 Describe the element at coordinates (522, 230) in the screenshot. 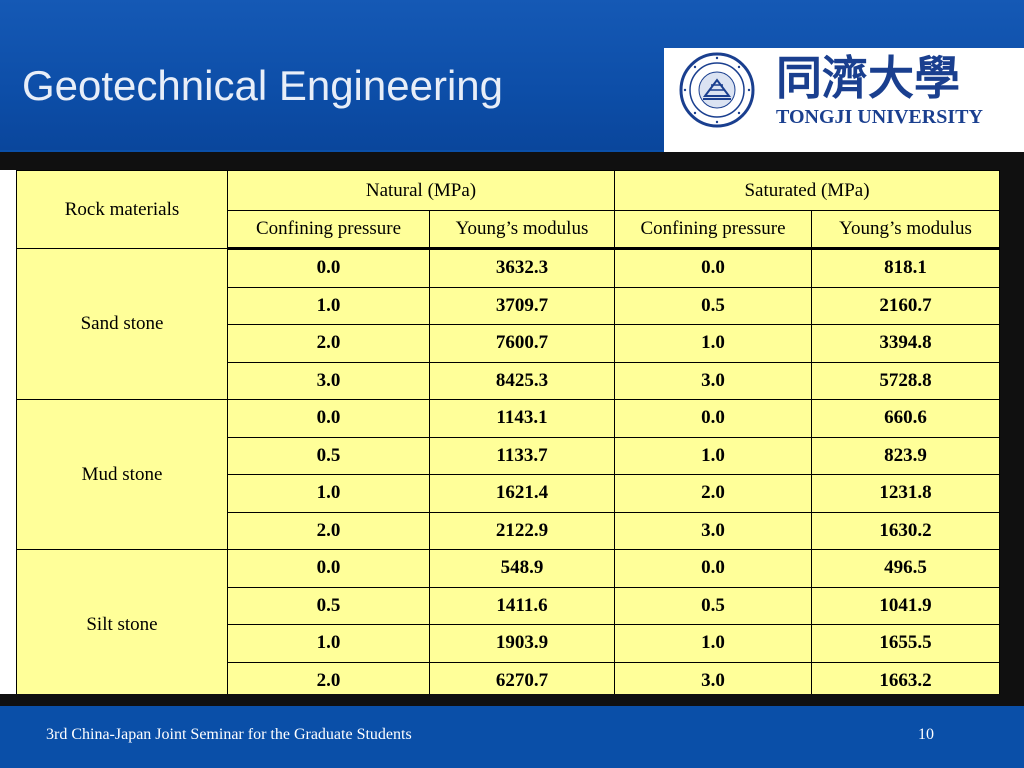

I see `header-natural-youngs-modulus: Young’s modulus` at that location.